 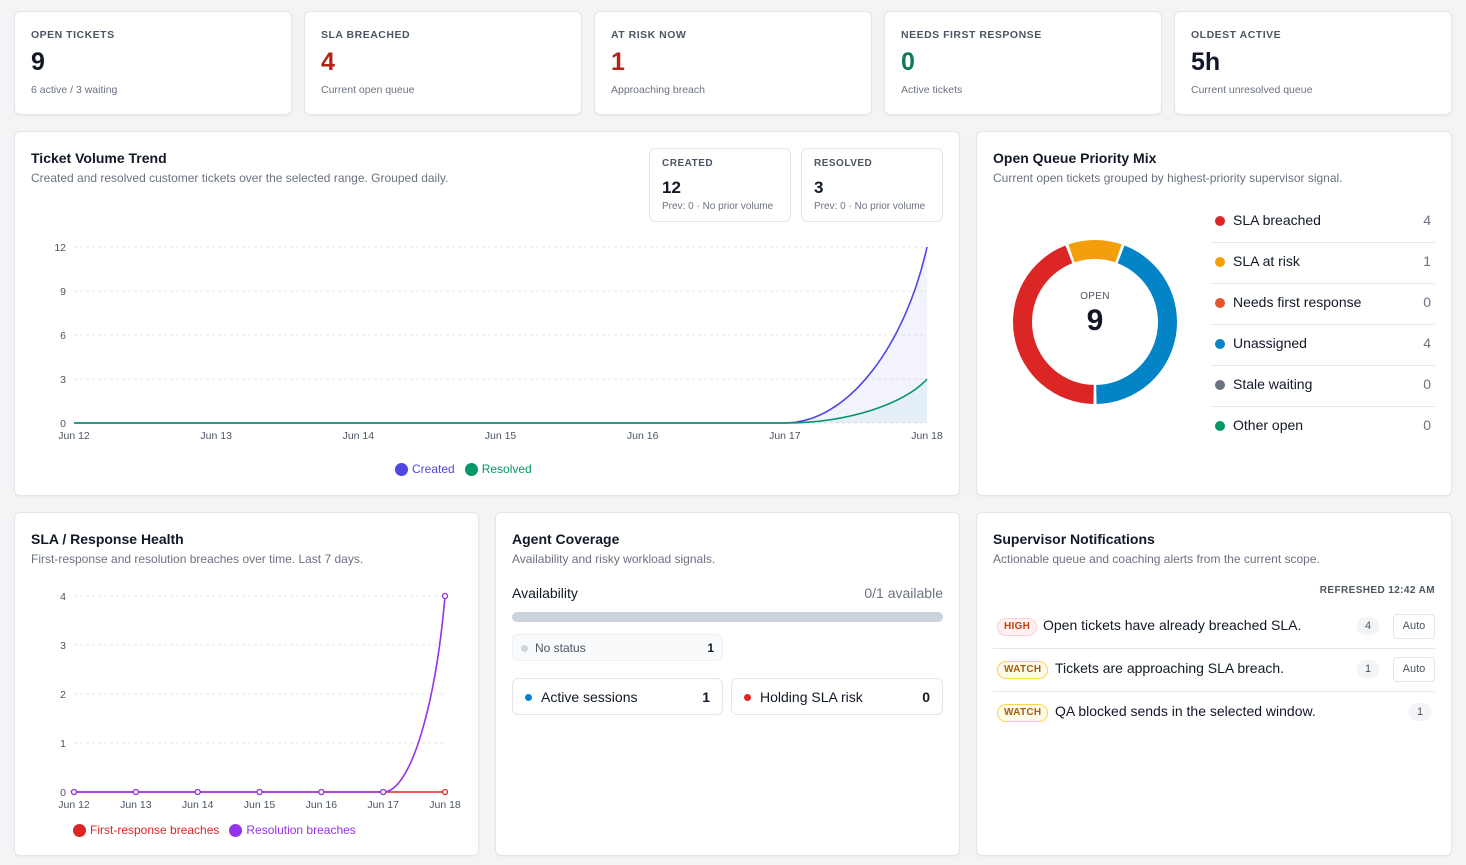 What do you see at coordinates (1427, 384) in the screenshot?
I see `priority-count: 0` at bounding box center [1427, 384].